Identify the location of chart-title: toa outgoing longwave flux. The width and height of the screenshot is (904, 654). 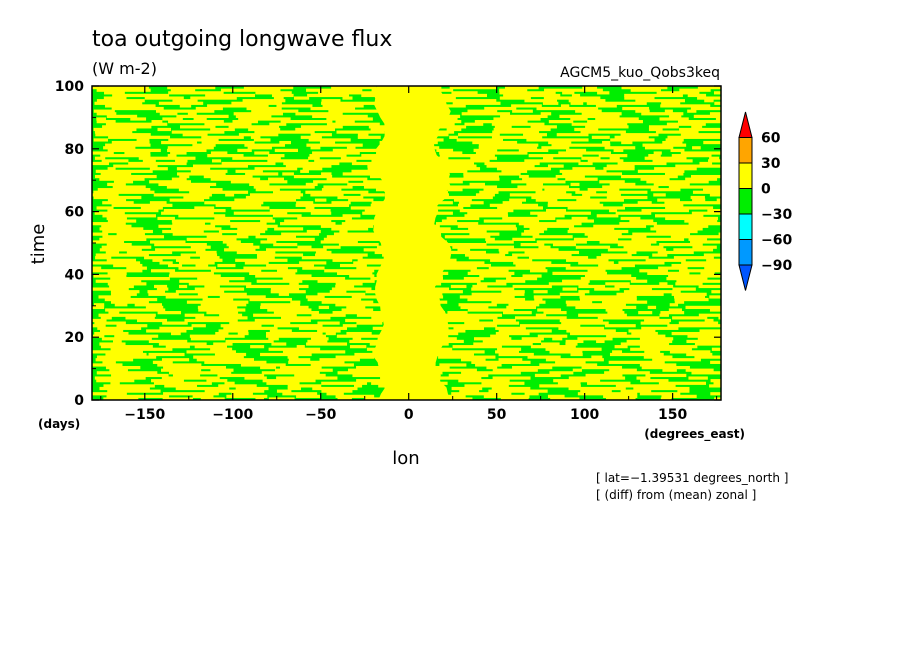
(242, 39).